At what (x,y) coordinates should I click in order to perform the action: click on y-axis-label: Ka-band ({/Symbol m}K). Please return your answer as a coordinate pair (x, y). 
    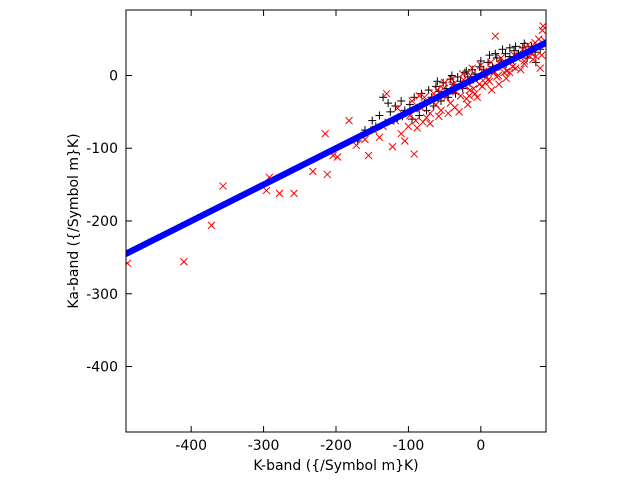
    Looking at the image, I should click on (74, 220).